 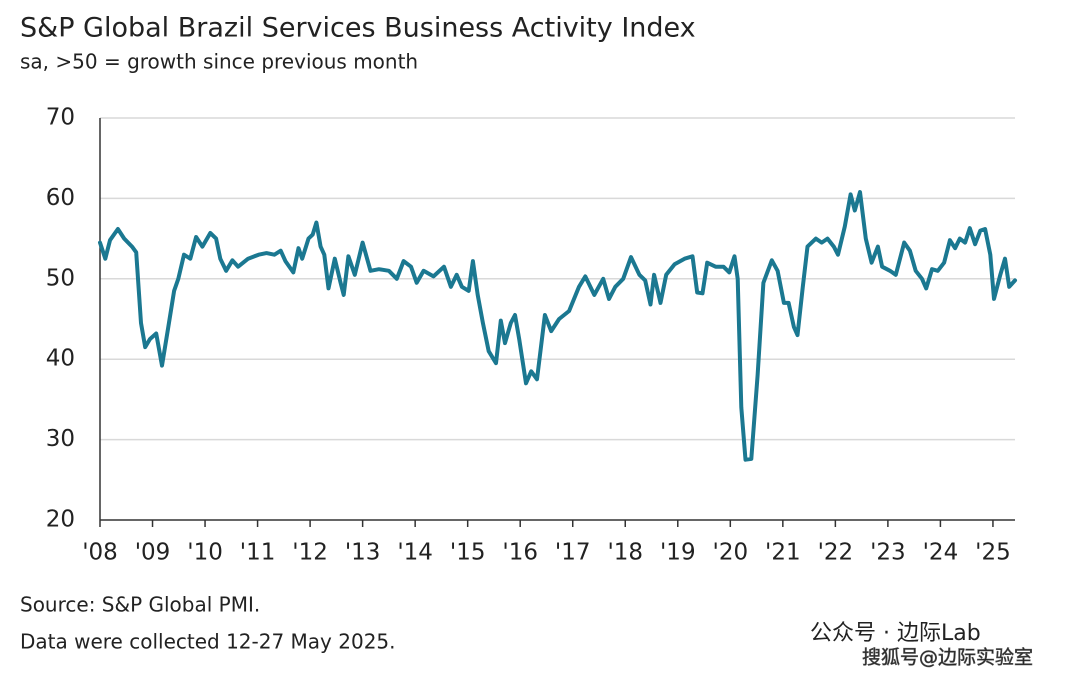 What do you see at coordinates (100, 553) in the screenshot?
I see `x-tick-label: '08` at bounding box center [100, 553].